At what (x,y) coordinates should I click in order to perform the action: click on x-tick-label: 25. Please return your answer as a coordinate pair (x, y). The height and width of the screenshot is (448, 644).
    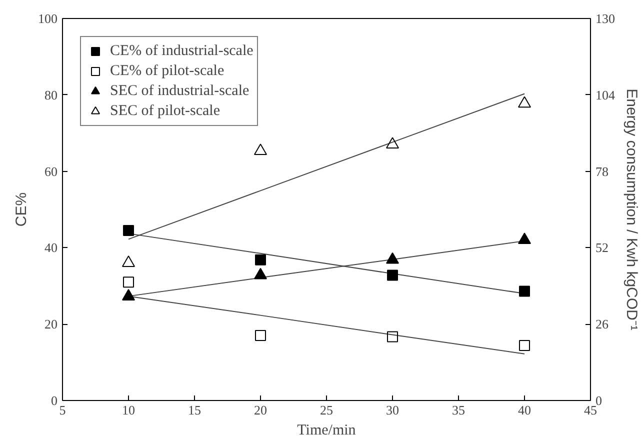
    Looking at the image, I should click on (326, 410).